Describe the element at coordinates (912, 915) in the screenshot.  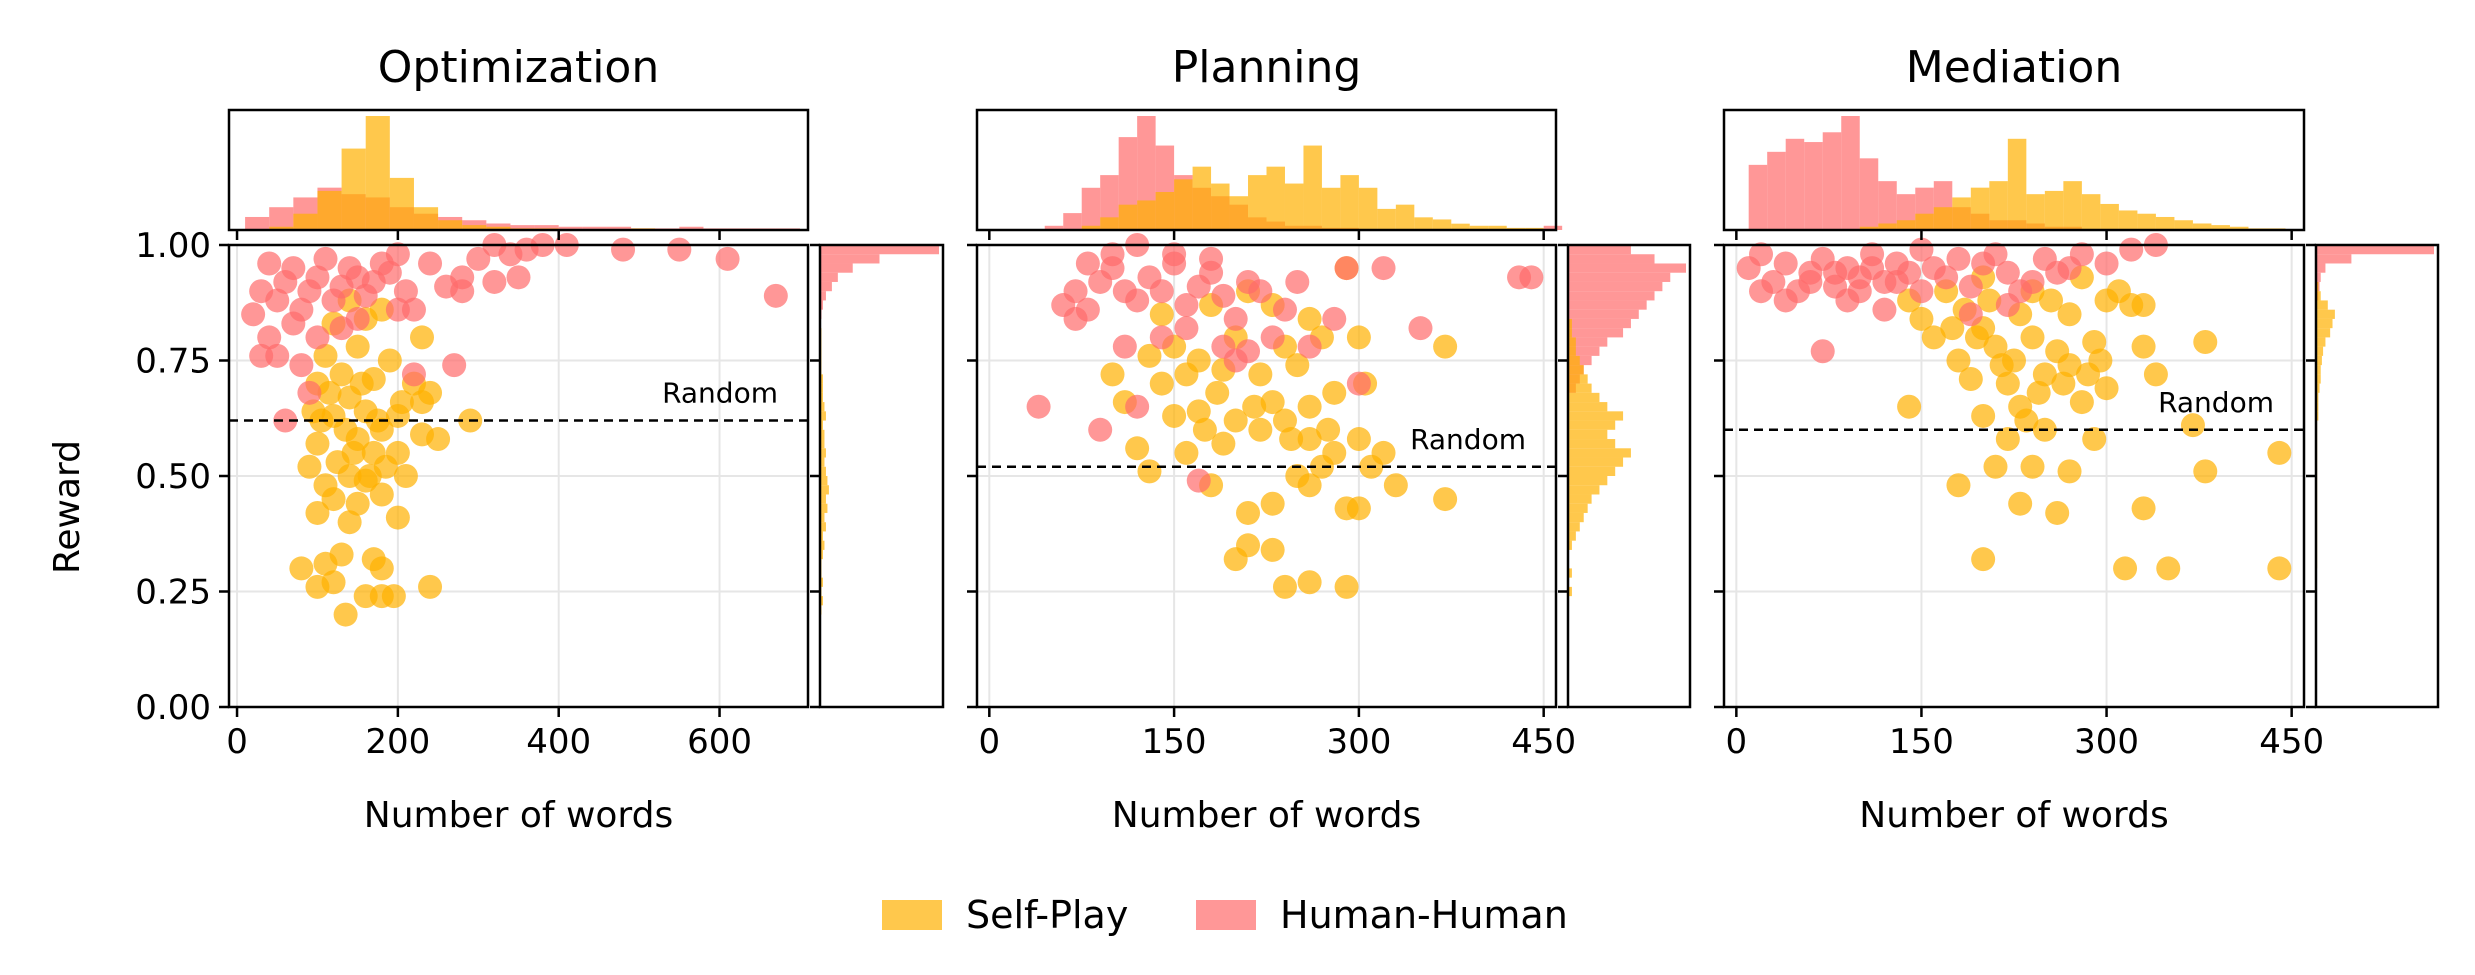
I see `legend-swatch-self-play` at that location.